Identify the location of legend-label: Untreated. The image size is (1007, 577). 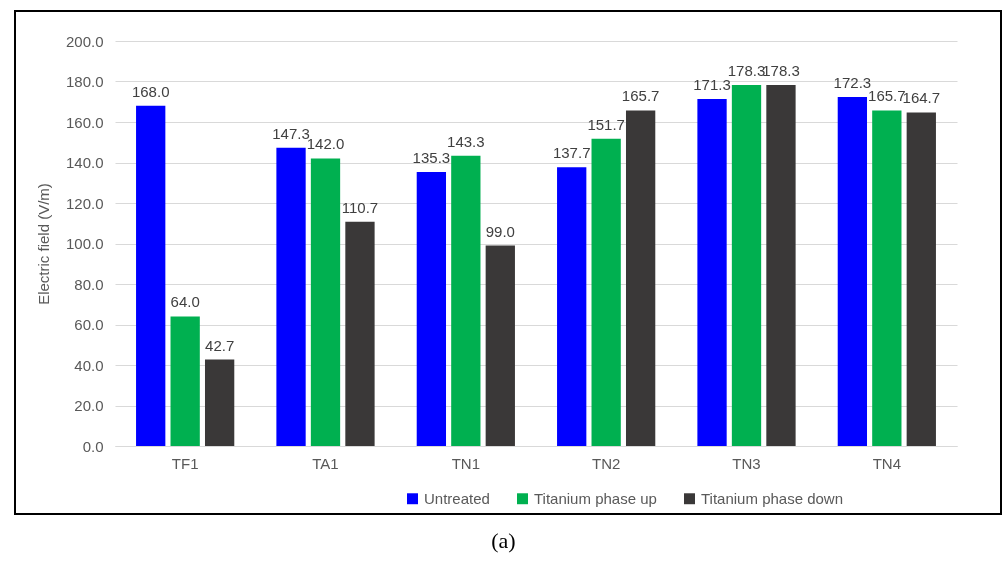
(457, 498).